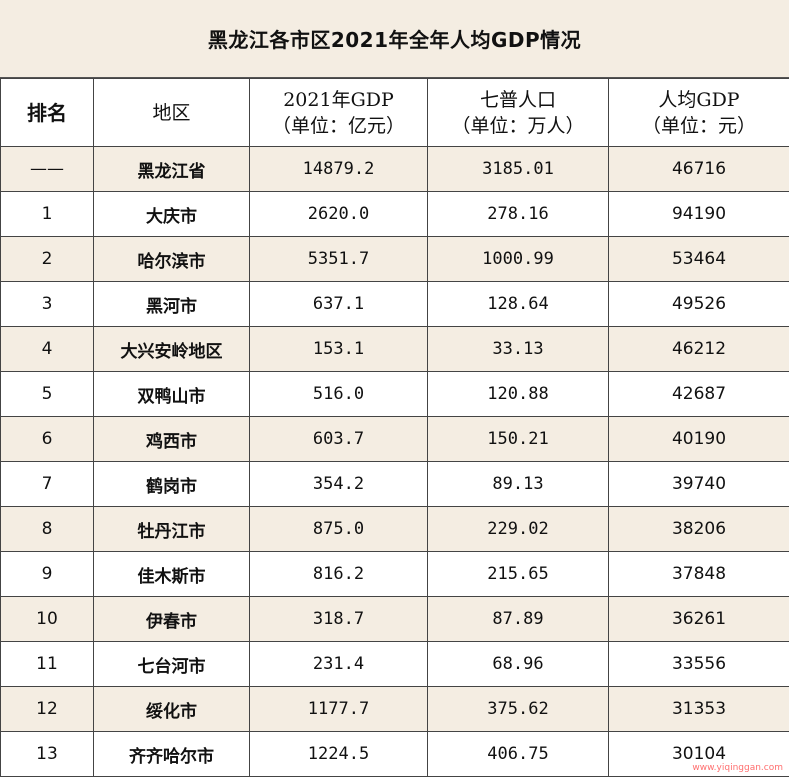 The image size is (789, 777). I want to click on table-title: 黑龙江各市区2021年全年人均GDP情况, so click(394, 39).